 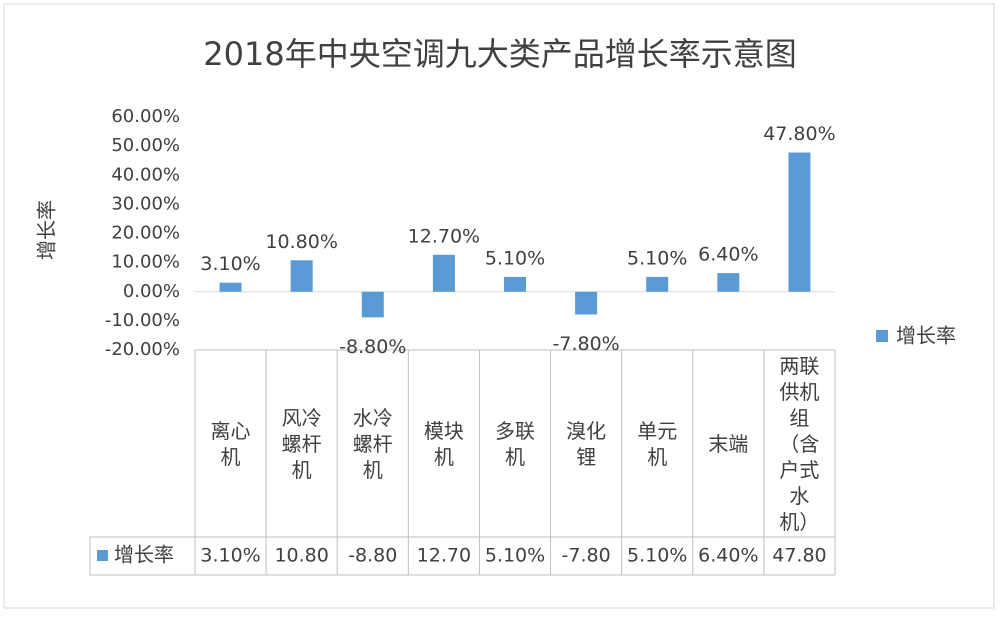 What do you see at coordinates (151, 291) in the screenshot?
I see `y-tick-label: 0.00%` at bounding box center [151, 291].